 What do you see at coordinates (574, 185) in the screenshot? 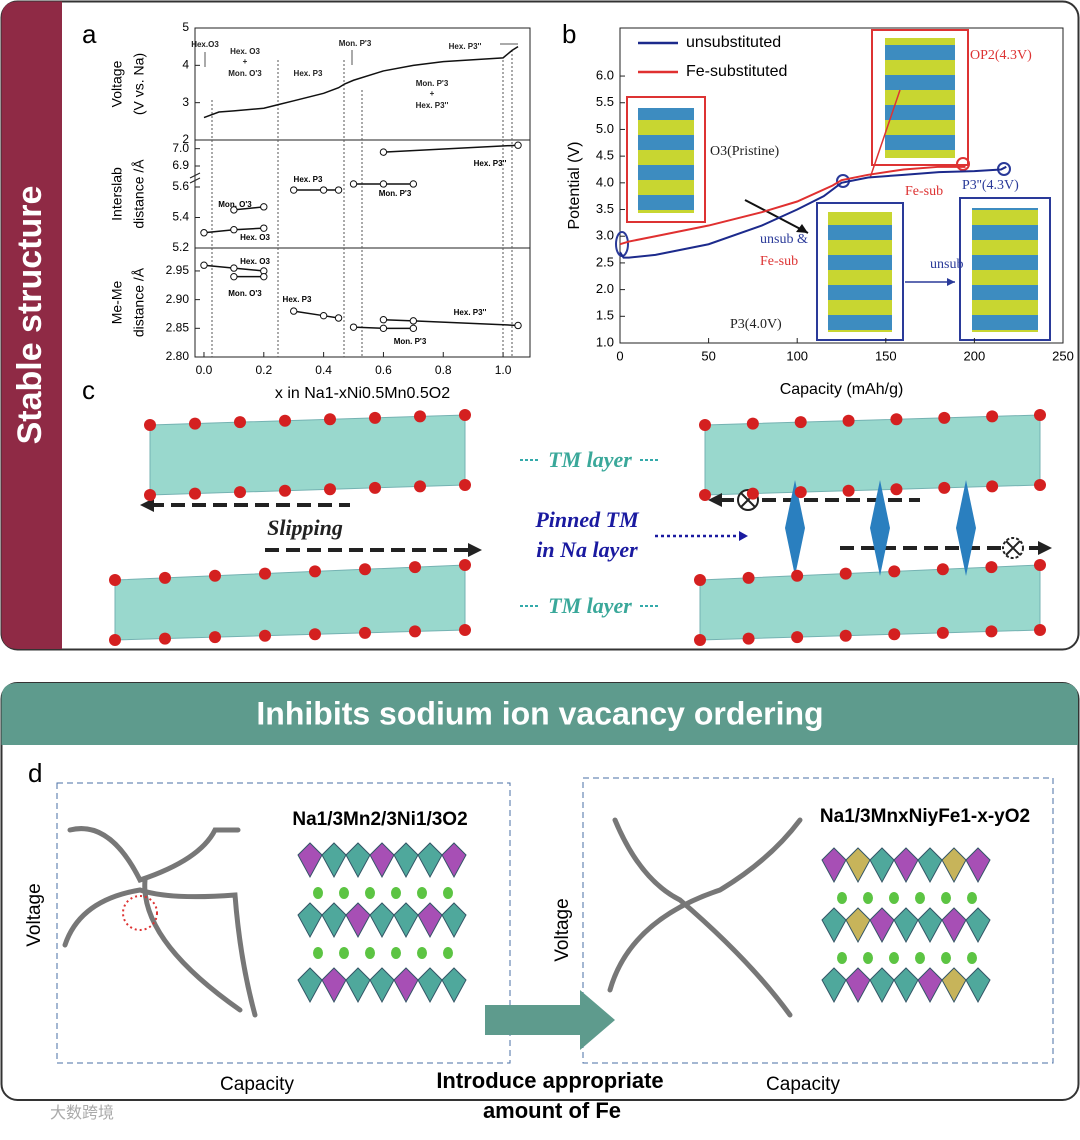
I see `y-axis-label: Potential (V)` at bounding box center [574, 185].